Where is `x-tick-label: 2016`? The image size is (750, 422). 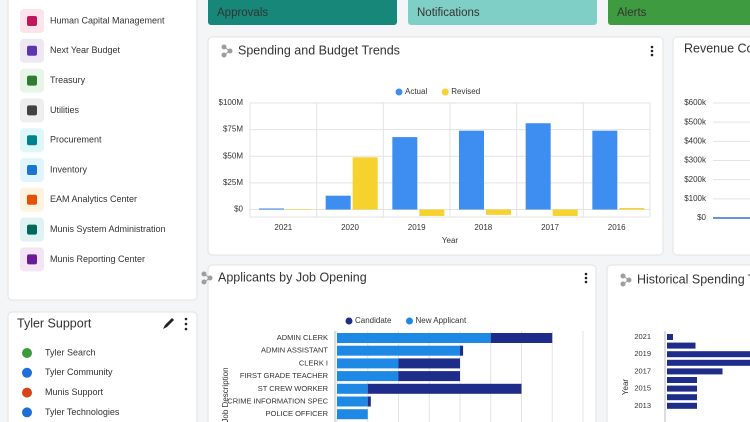
x-tick-label: 2016 is located at coordinates (617, 227).